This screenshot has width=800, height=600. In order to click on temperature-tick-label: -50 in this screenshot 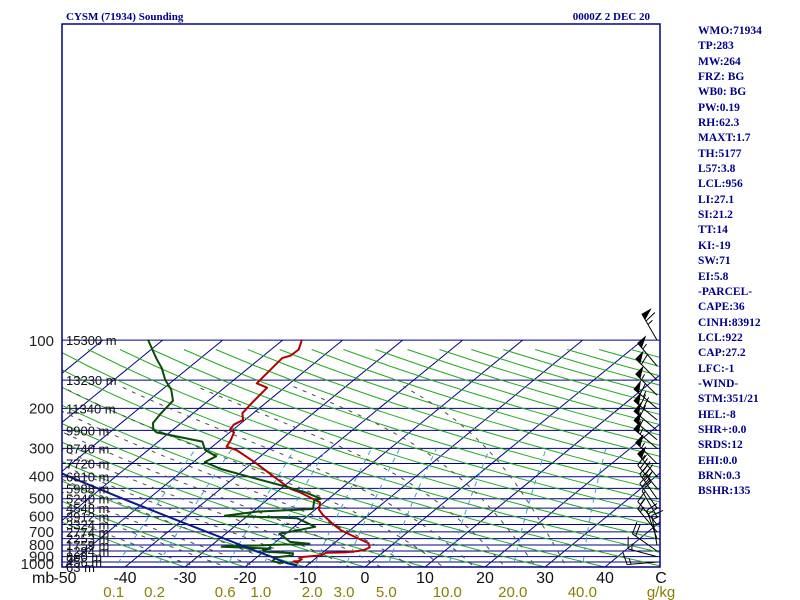, I will do `click(64, 578)`.